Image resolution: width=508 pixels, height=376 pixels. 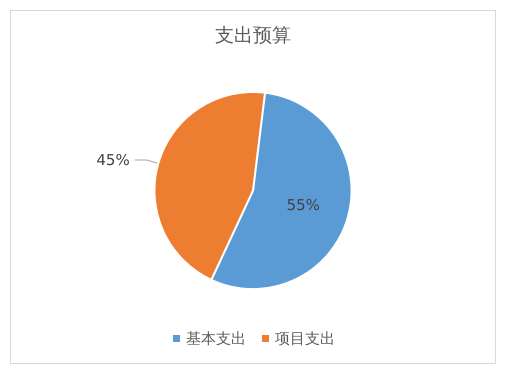 What do you see at coordinates (253, 35) in the screenshot?
I see `chart-title: 支出预算` at bounding box center [253, 35].